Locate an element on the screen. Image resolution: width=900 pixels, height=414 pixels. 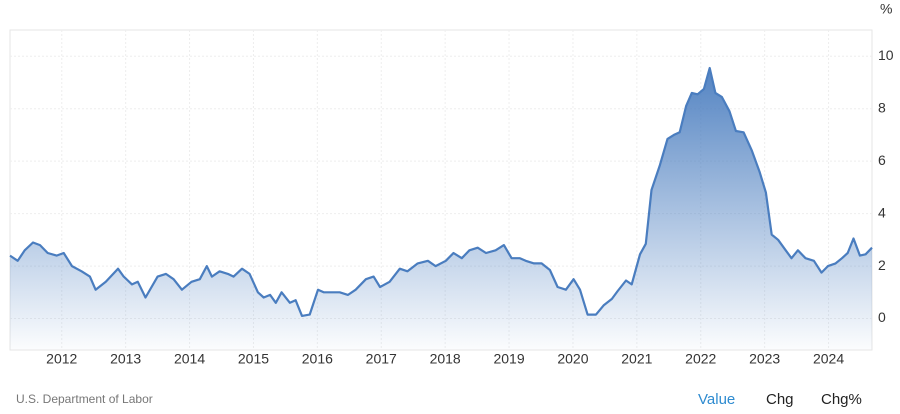
y-tick-label: 6 is located at coordinates (882, 160).